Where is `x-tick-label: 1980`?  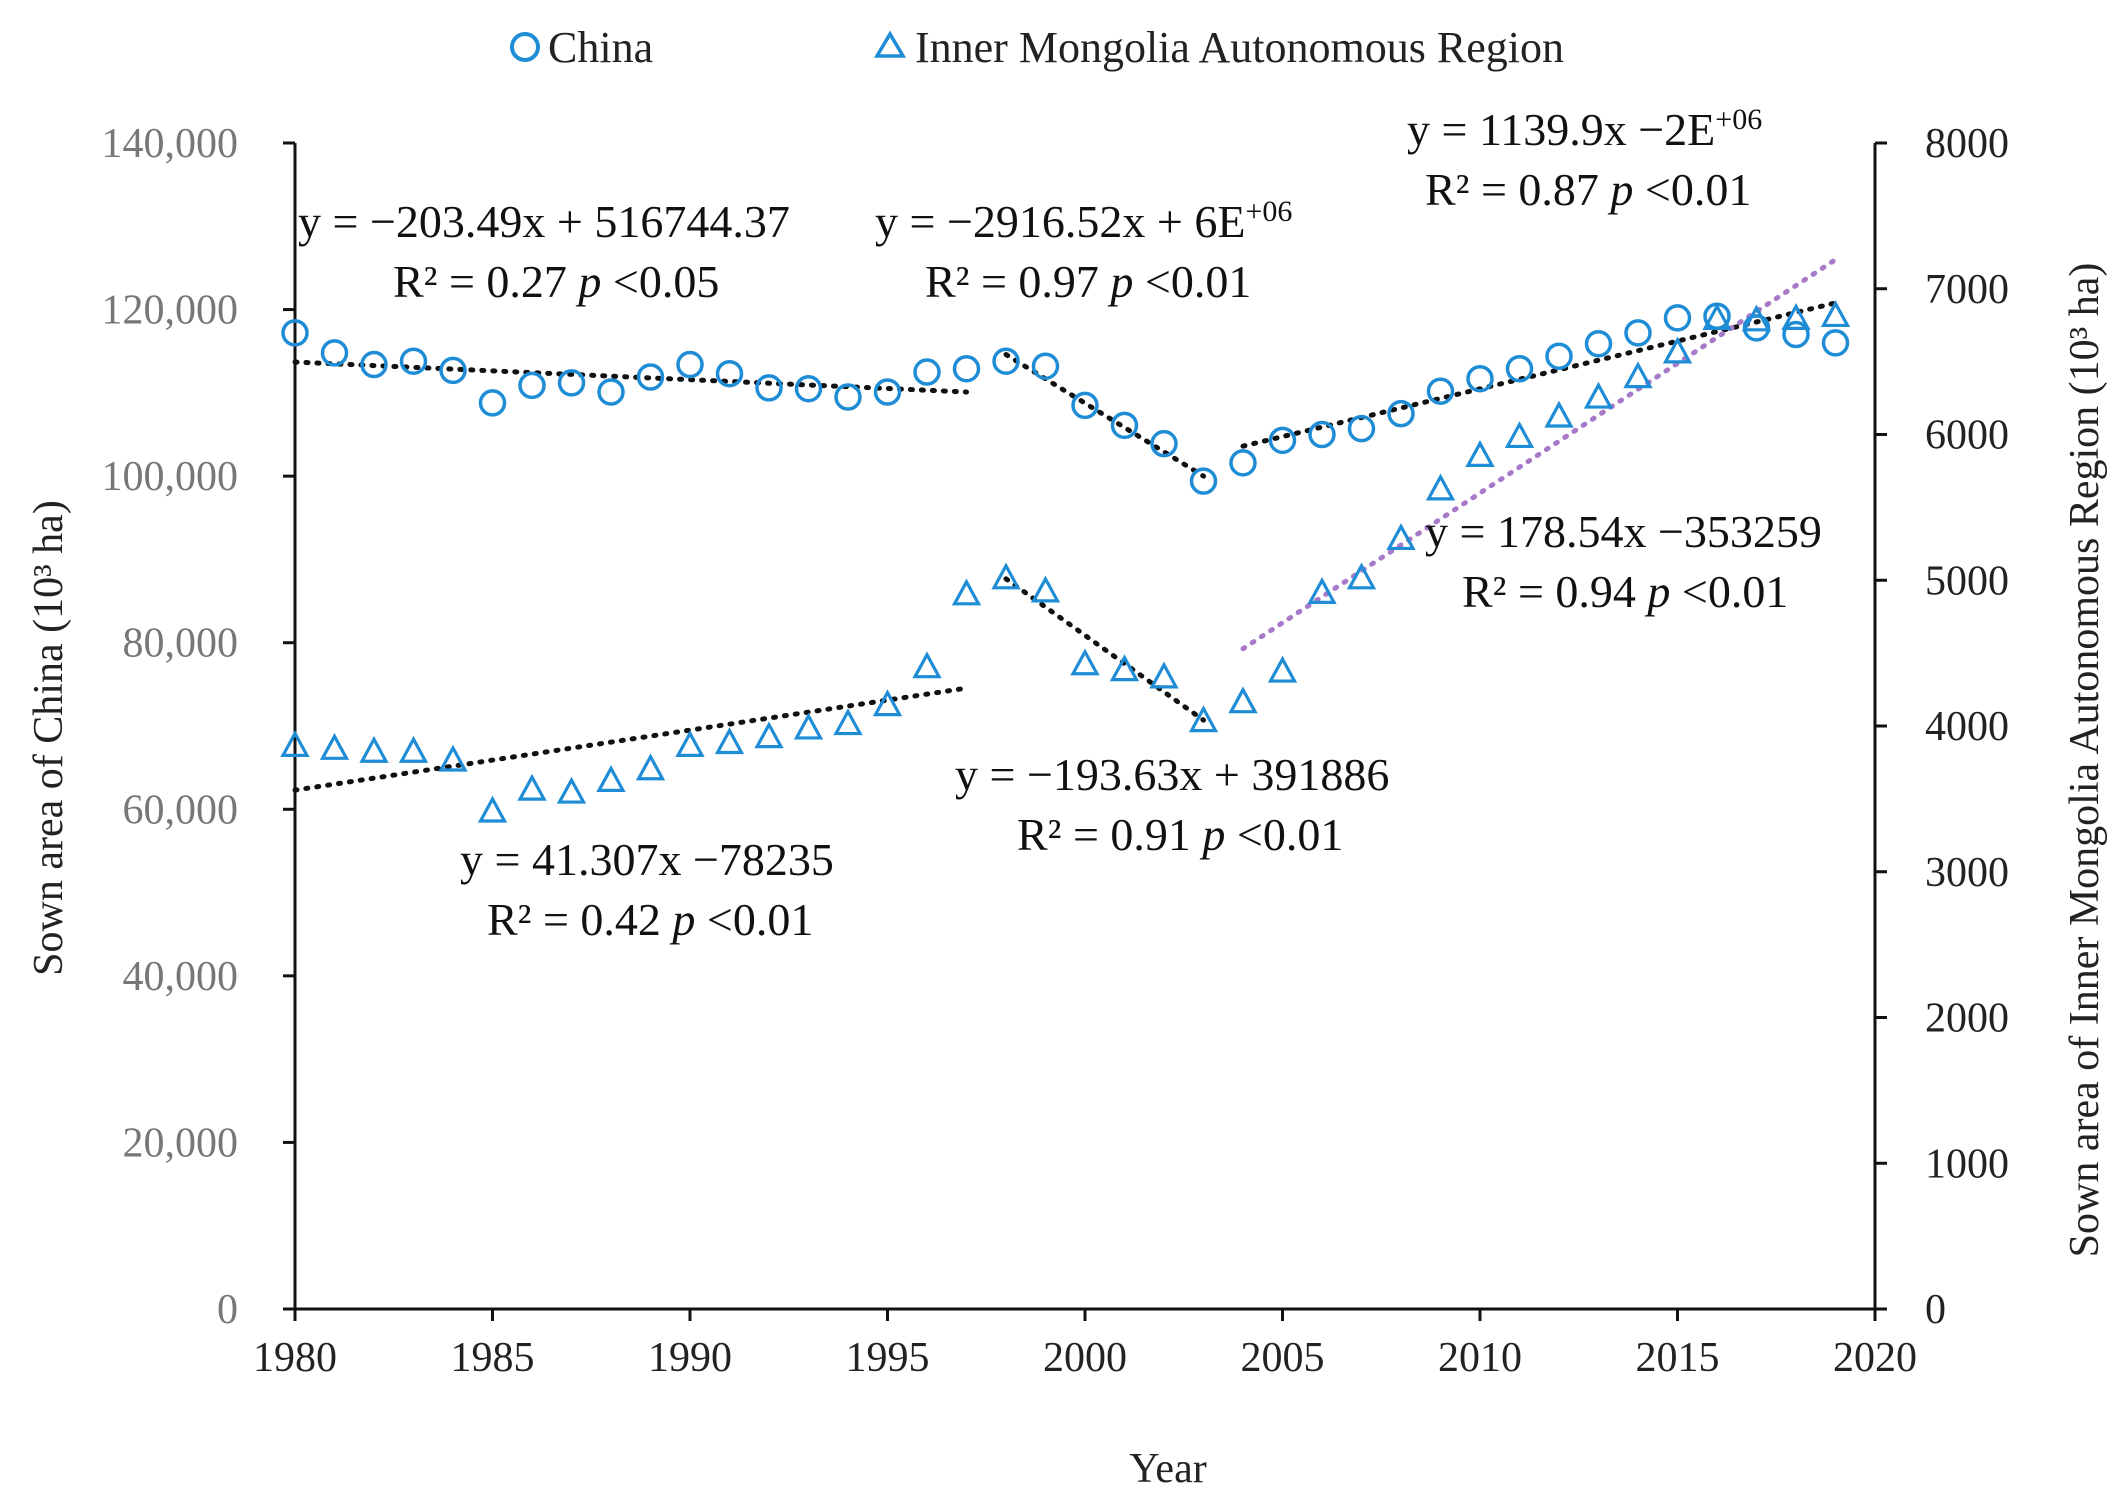
x-tick-label: 1980 is located at coordinates (295, 1358).